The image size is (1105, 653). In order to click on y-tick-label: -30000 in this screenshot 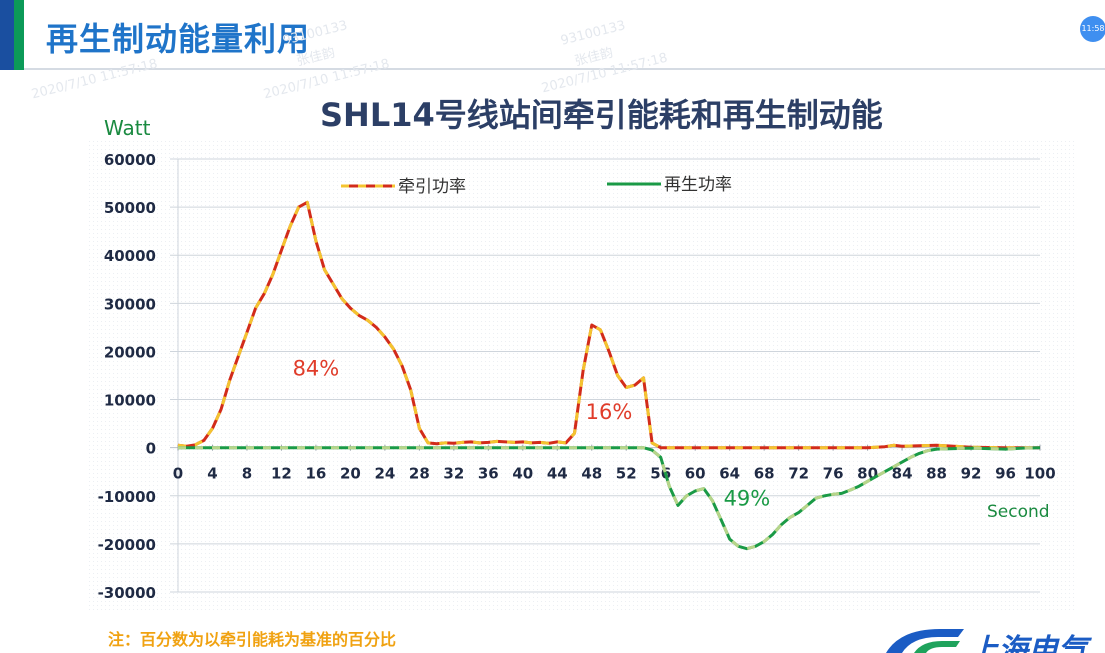, I will do `click(127, 593)`.